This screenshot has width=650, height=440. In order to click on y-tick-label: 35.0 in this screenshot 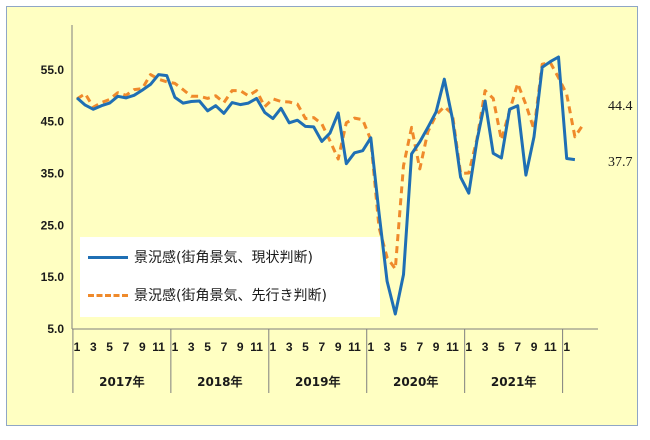, I will do `click(53, 174)`.